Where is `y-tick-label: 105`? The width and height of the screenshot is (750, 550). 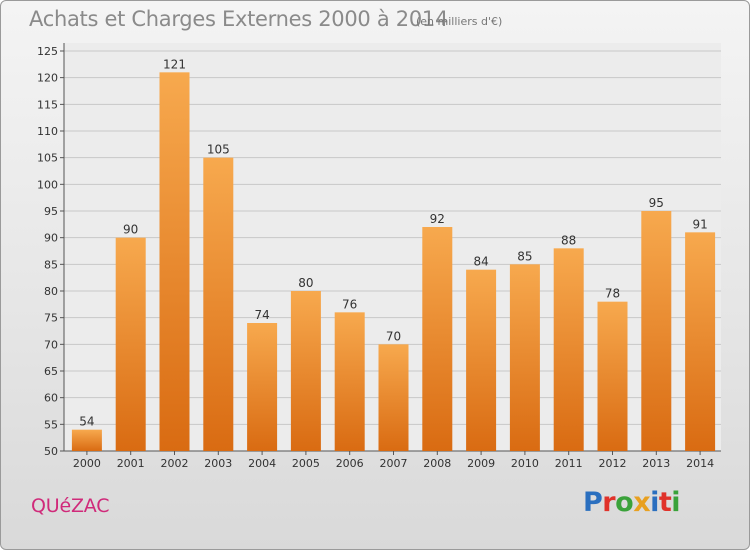 y-tick-label: 105 is located at coordinates (47, 158).